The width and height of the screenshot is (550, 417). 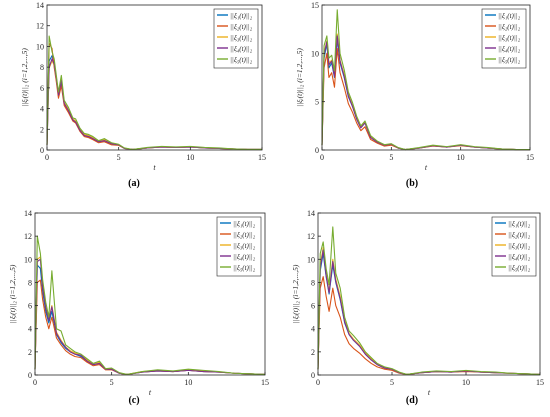 I want to click on panel-caption: (d), so click(x=412, y=400).